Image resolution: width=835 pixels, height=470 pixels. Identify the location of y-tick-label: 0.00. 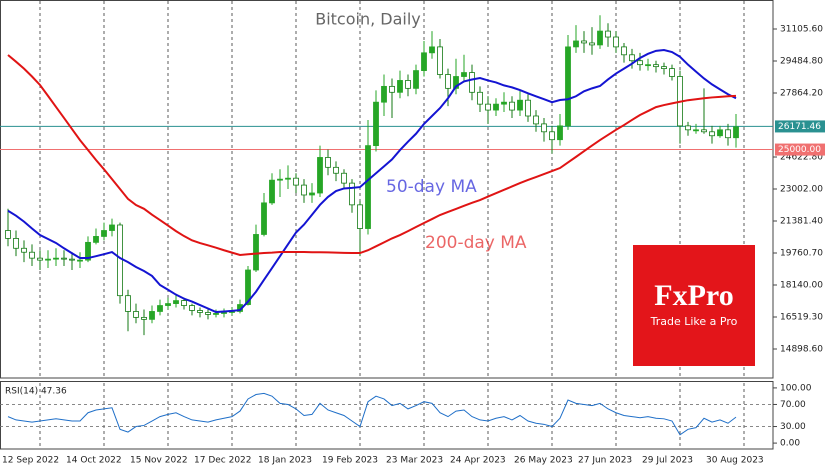
(790, 444).